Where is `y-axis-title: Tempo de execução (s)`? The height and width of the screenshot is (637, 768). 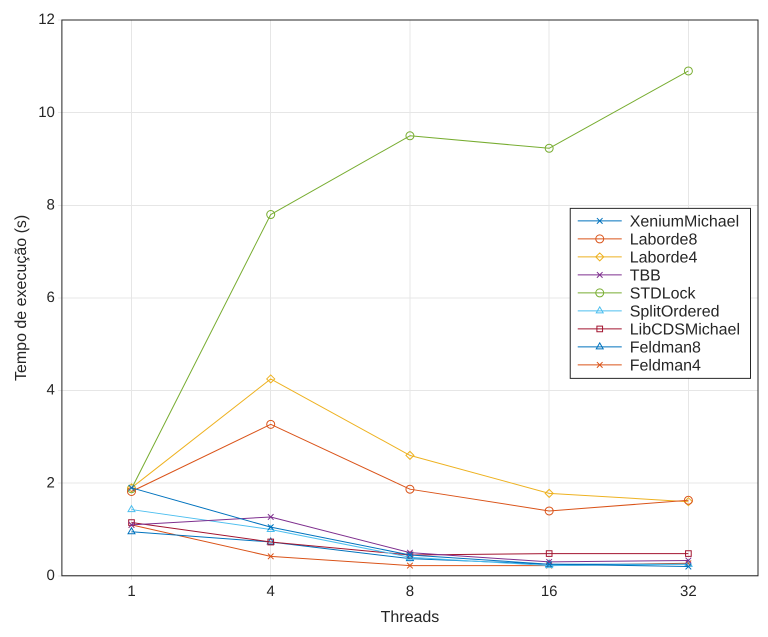
y-axis-title: Tempo de execução (s) is located at coordinates (21, 298).